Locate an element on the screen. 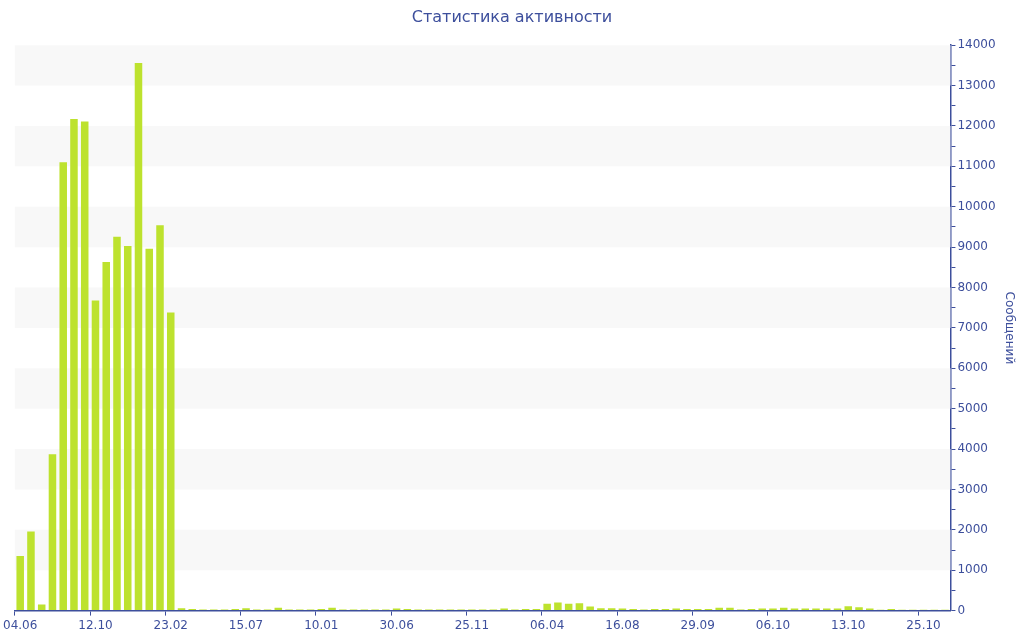  x-tick-label: 30.06 is located at coordinates (396, 624).